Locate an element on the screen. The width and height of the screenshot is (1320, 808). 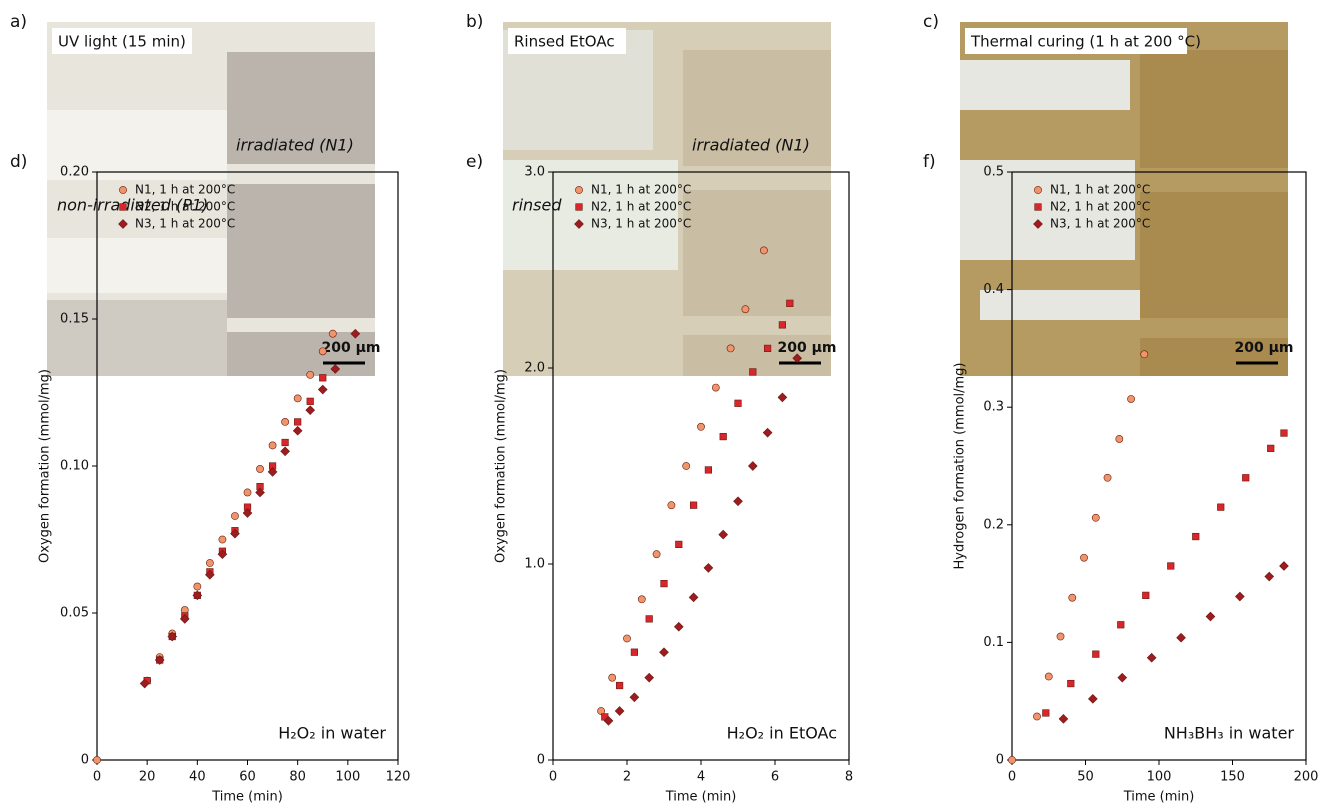
x-tick-label: 4 is located at coordinates (701, 777).